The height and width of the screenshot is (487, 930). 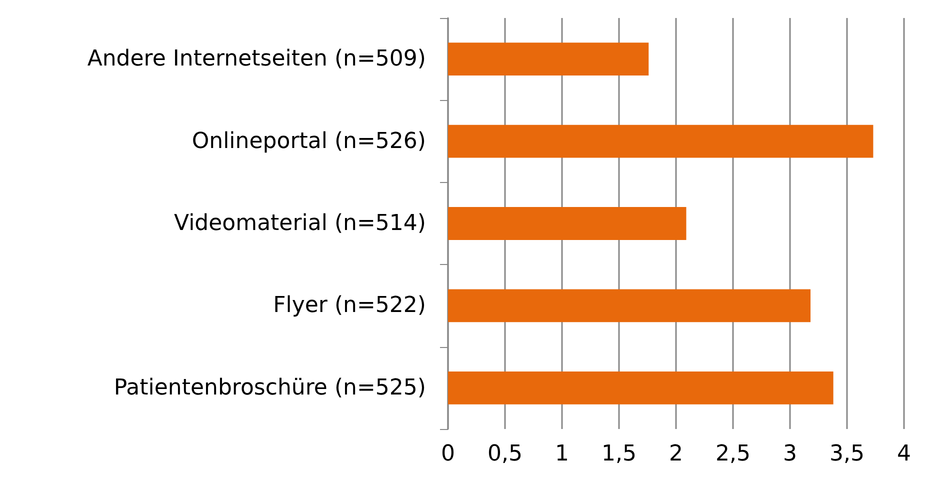 What do you see at coordinates (904, 454) in the screenshot?
I see `x-tick-label: 4` at bounding box center [904, 454].